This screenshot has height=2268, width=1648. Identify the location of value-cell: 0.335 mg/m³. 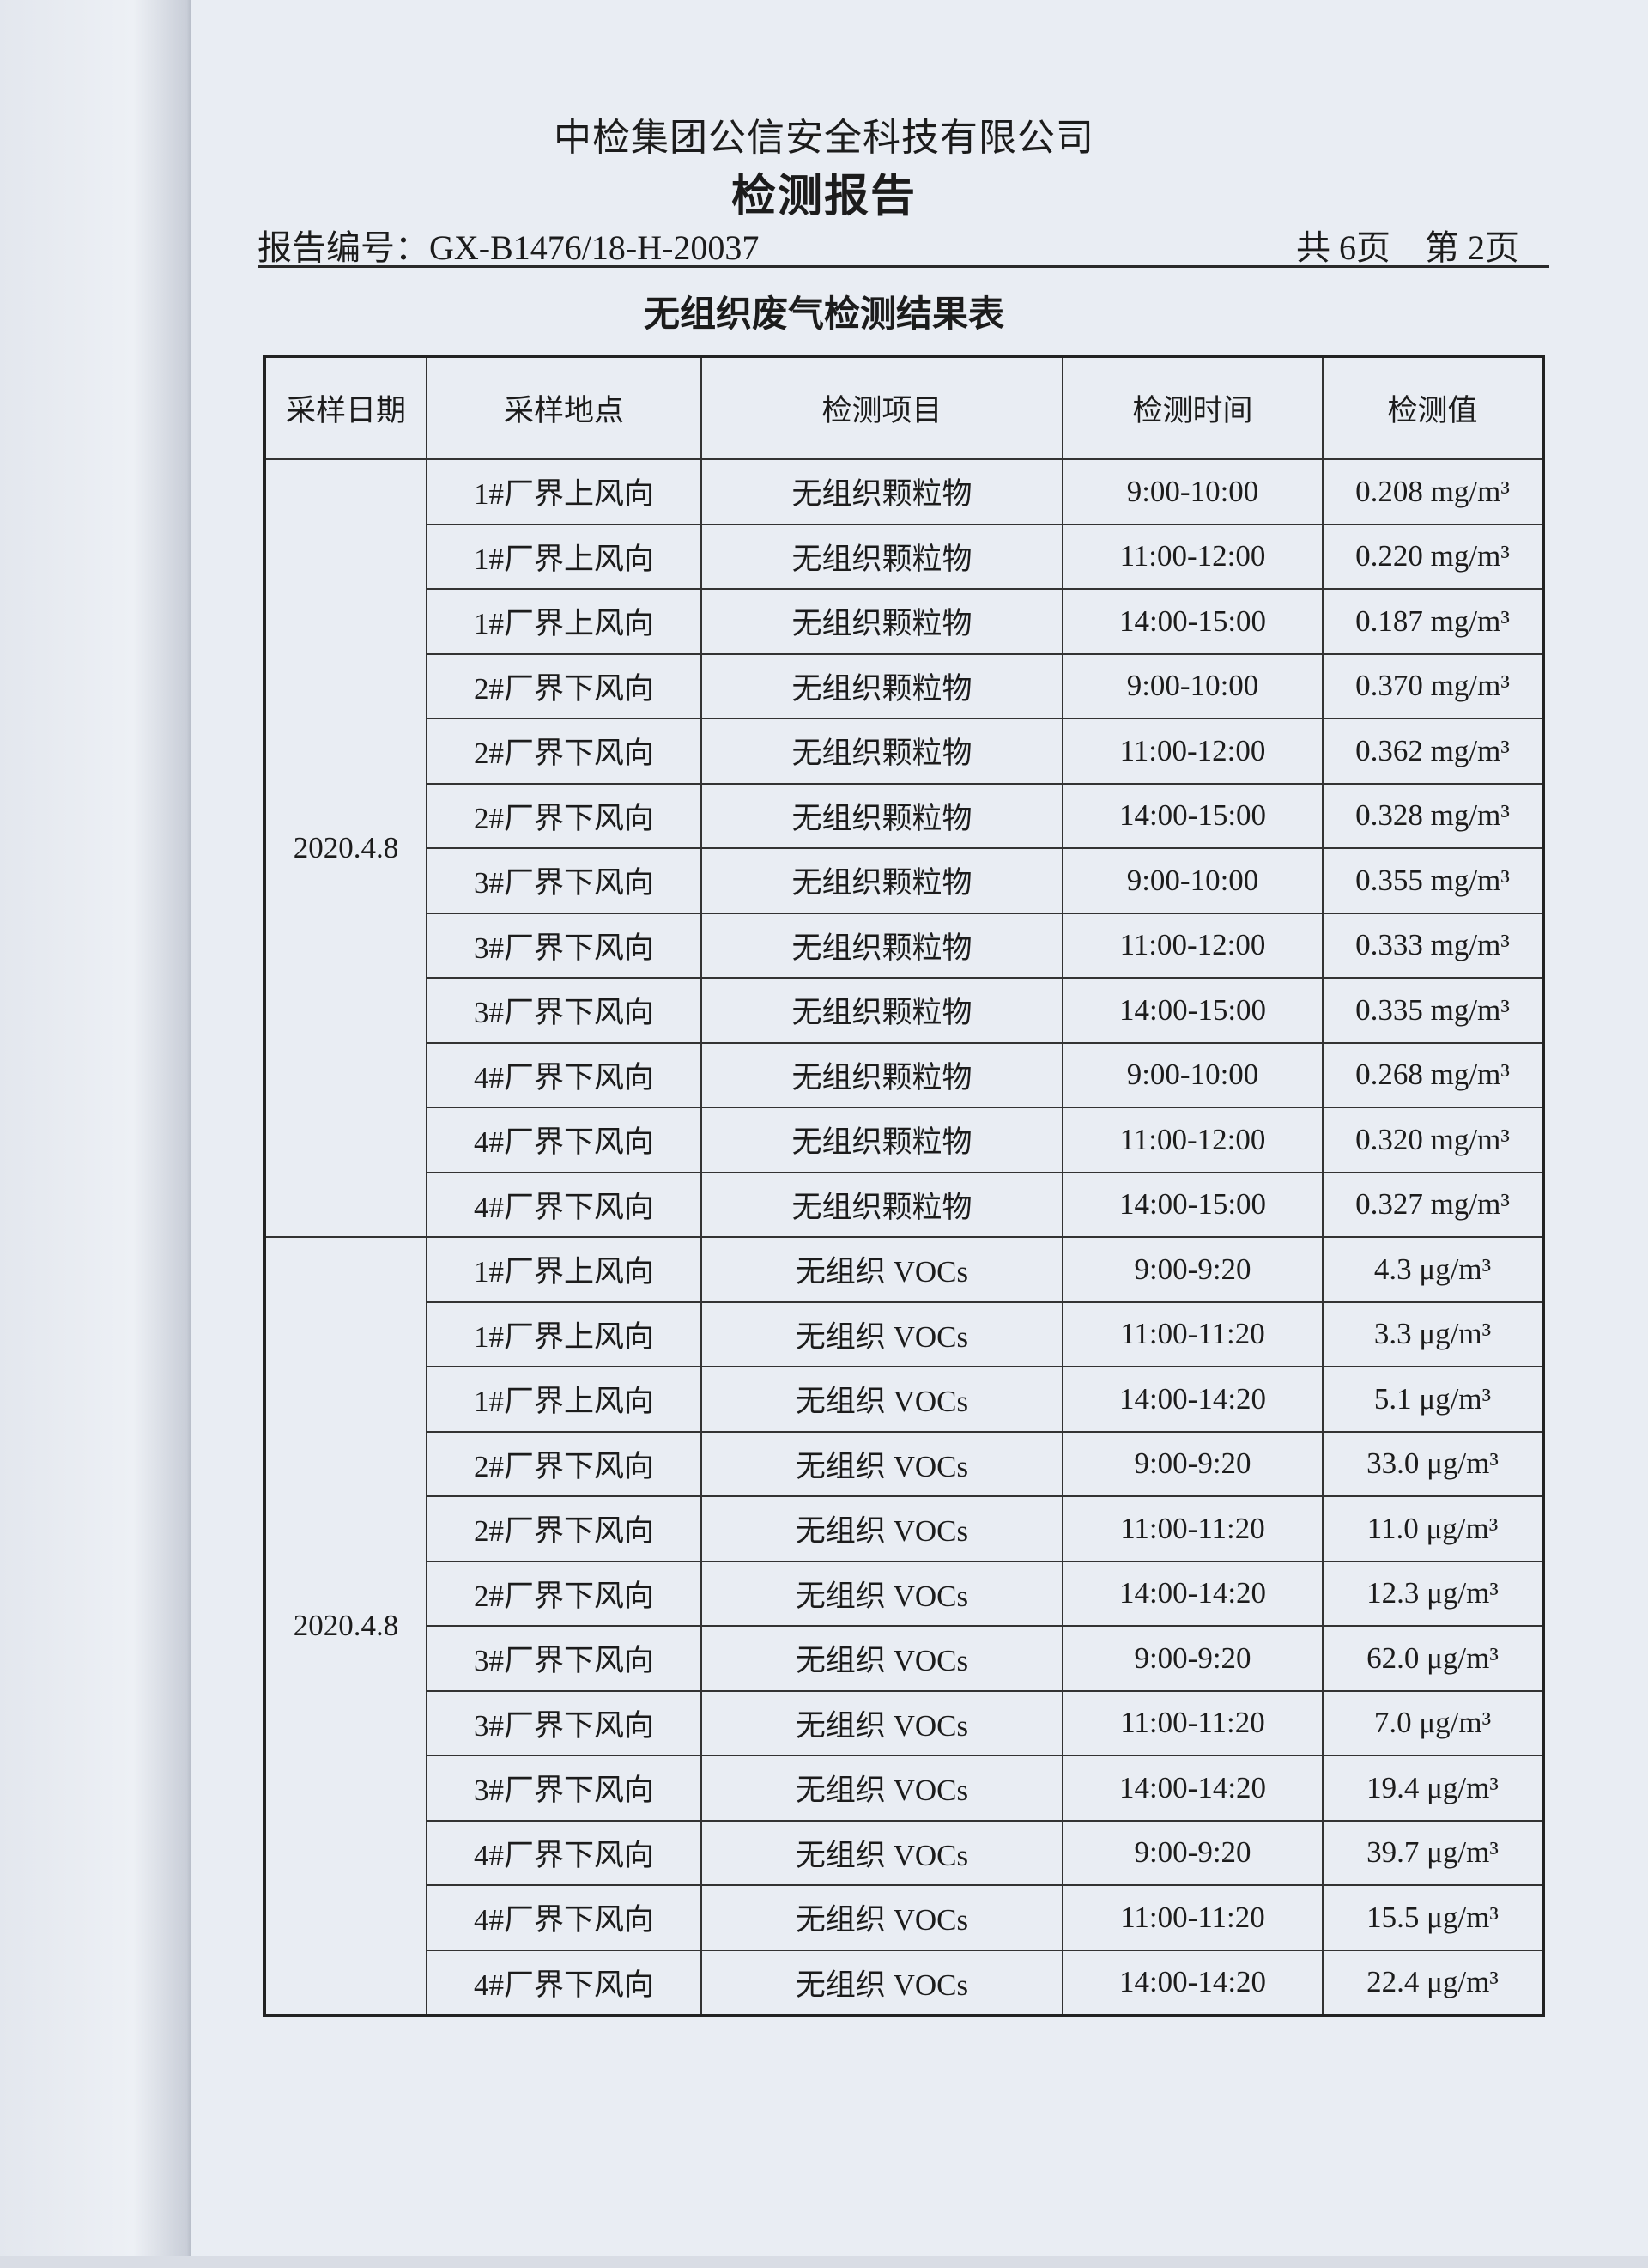
(1433, 1011).